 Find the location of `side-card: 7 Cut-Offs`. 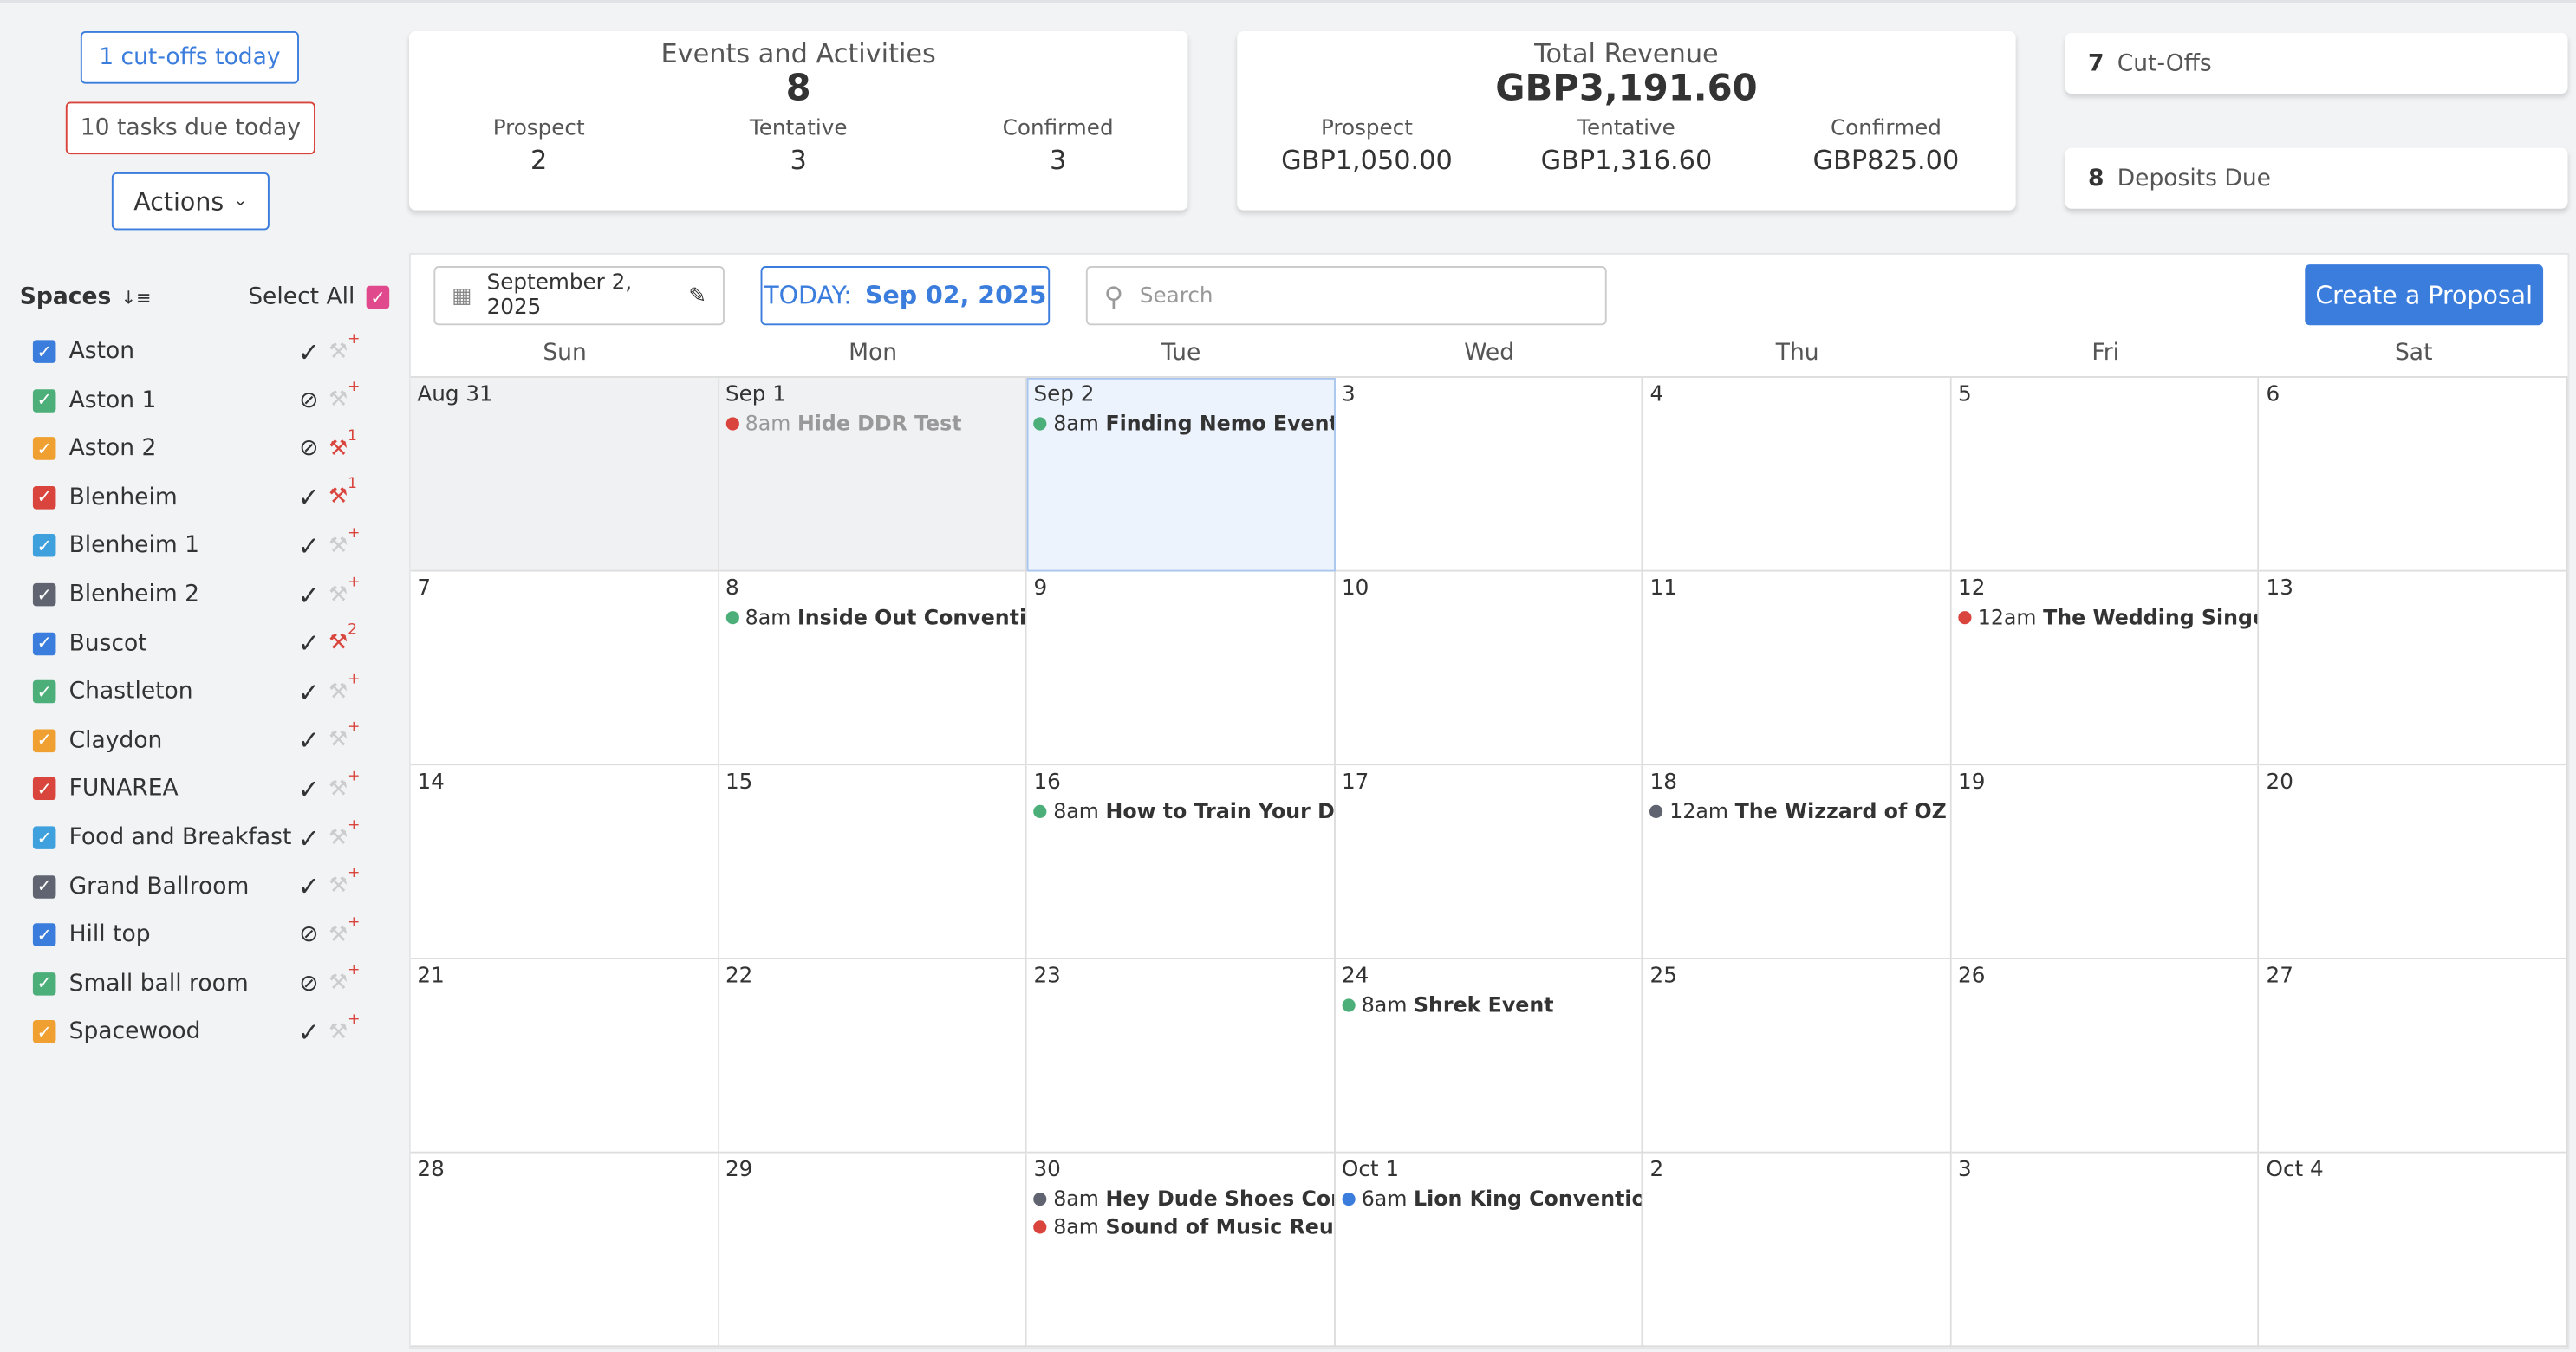

side-card: 7 Cut-Offs is located at coordinates (2316, 63).